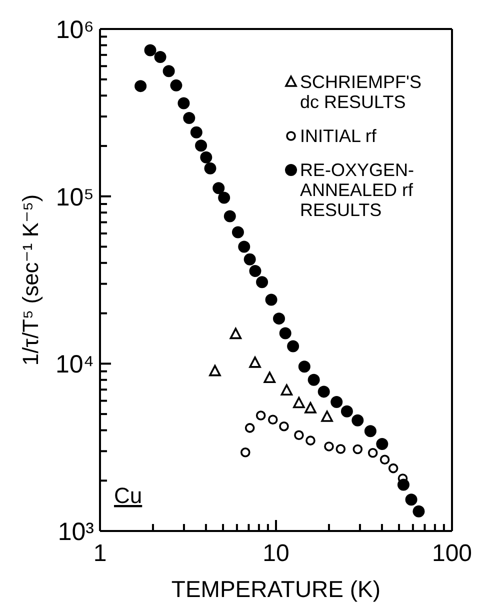 The image size is (482, 611). Describe the element at coordinates (75, 197) in the screenshot. I see `y-tick-label: 10⁵` at that location.